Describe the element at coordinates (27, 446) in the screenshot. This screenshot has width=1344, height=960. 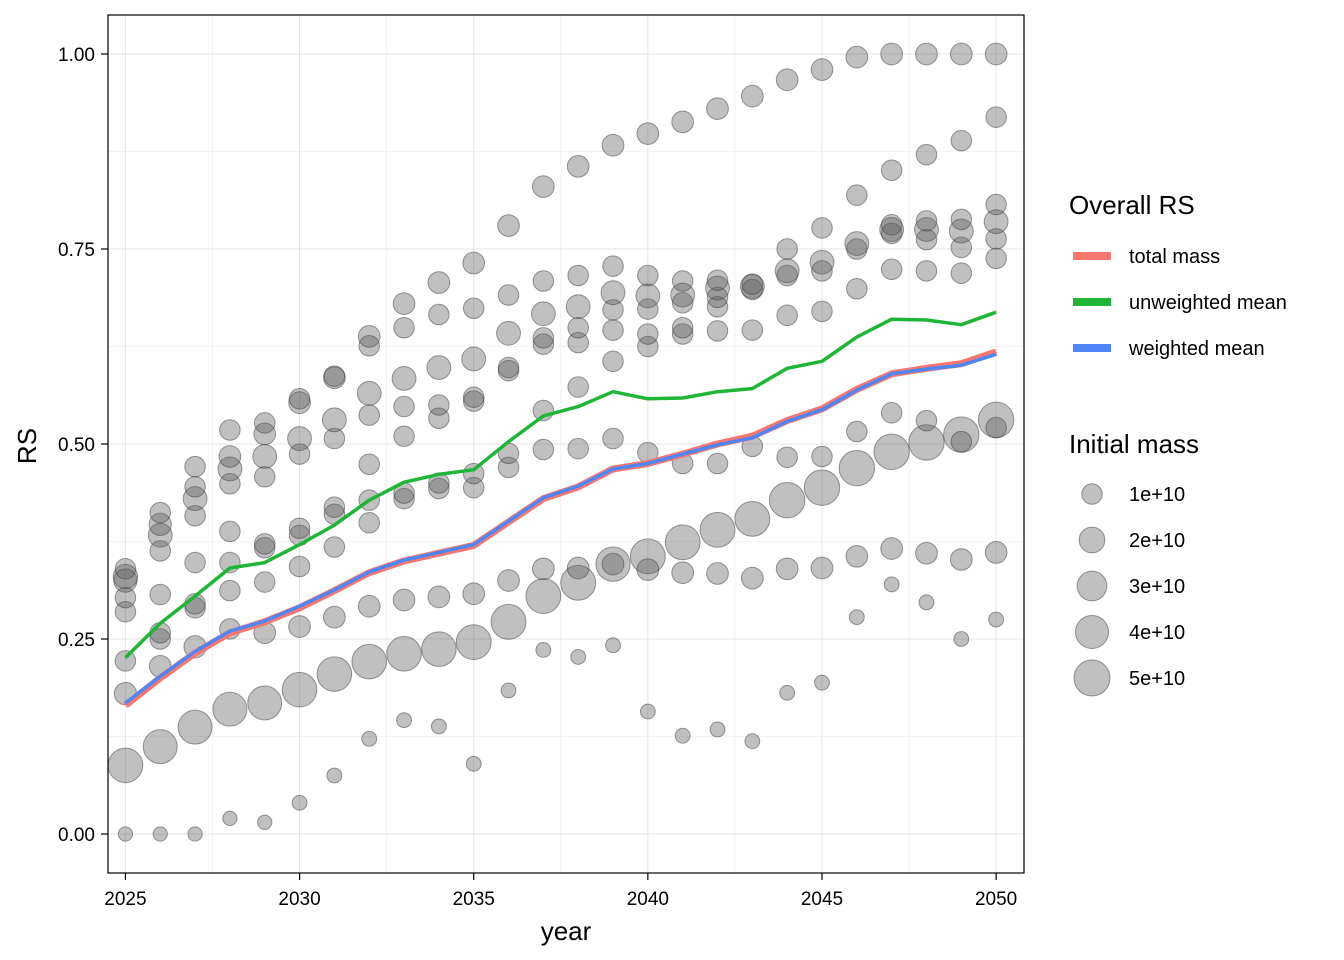
I see `y-axis-title: RS` at that location.